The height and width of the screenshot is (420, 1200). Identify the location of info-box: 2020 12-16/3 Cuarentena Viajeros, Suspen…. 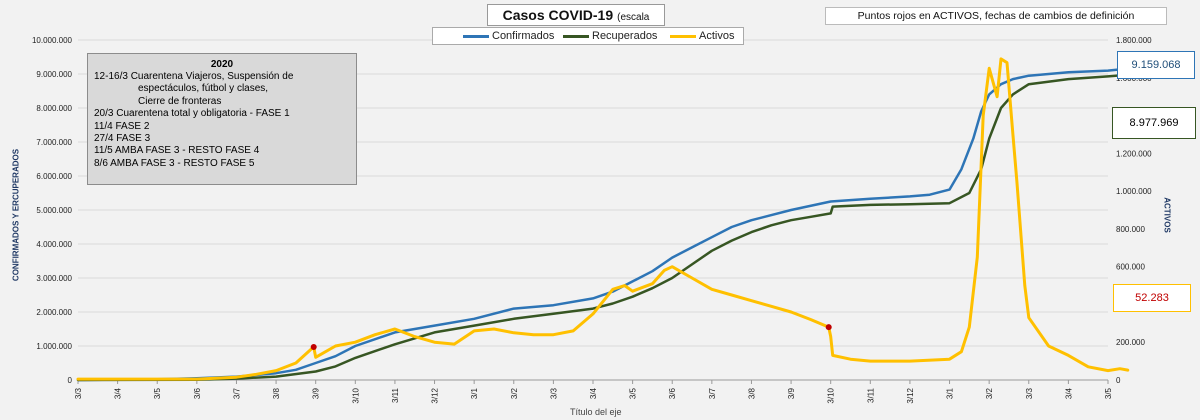
(222, 119).